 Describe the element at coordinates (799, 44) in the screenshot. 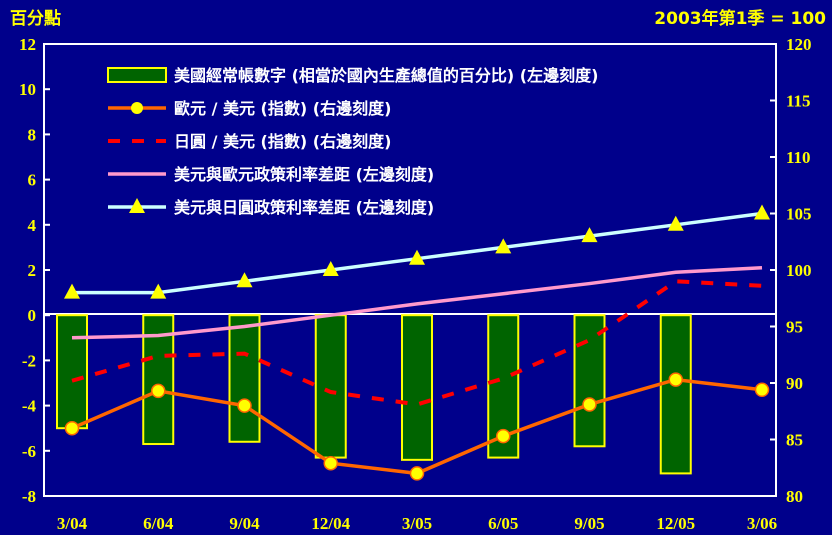

I see `right-tick-label: 120` at that location.